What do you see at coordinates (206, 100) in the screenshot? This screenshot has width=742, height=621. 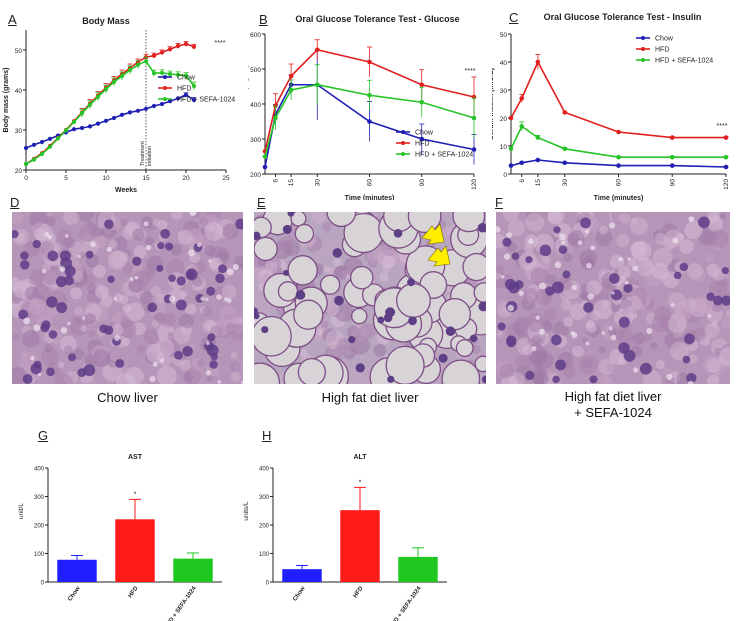 I see `legend-label: HFD + SEFA-1024` at bounding box center [206, 100].